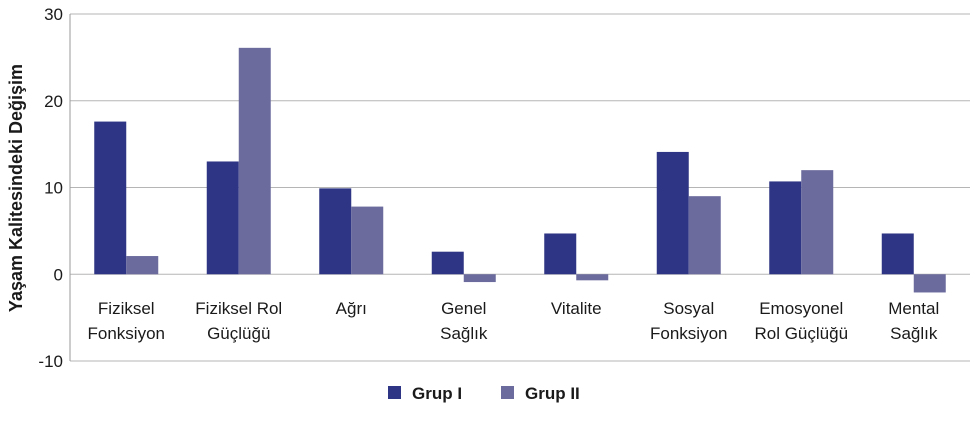 This screenshot has width=975, height=426. Describe the element at coordinates (688, 321) in the screenshot. I see `category-label: Sosyal Fonksiyon` at that location.